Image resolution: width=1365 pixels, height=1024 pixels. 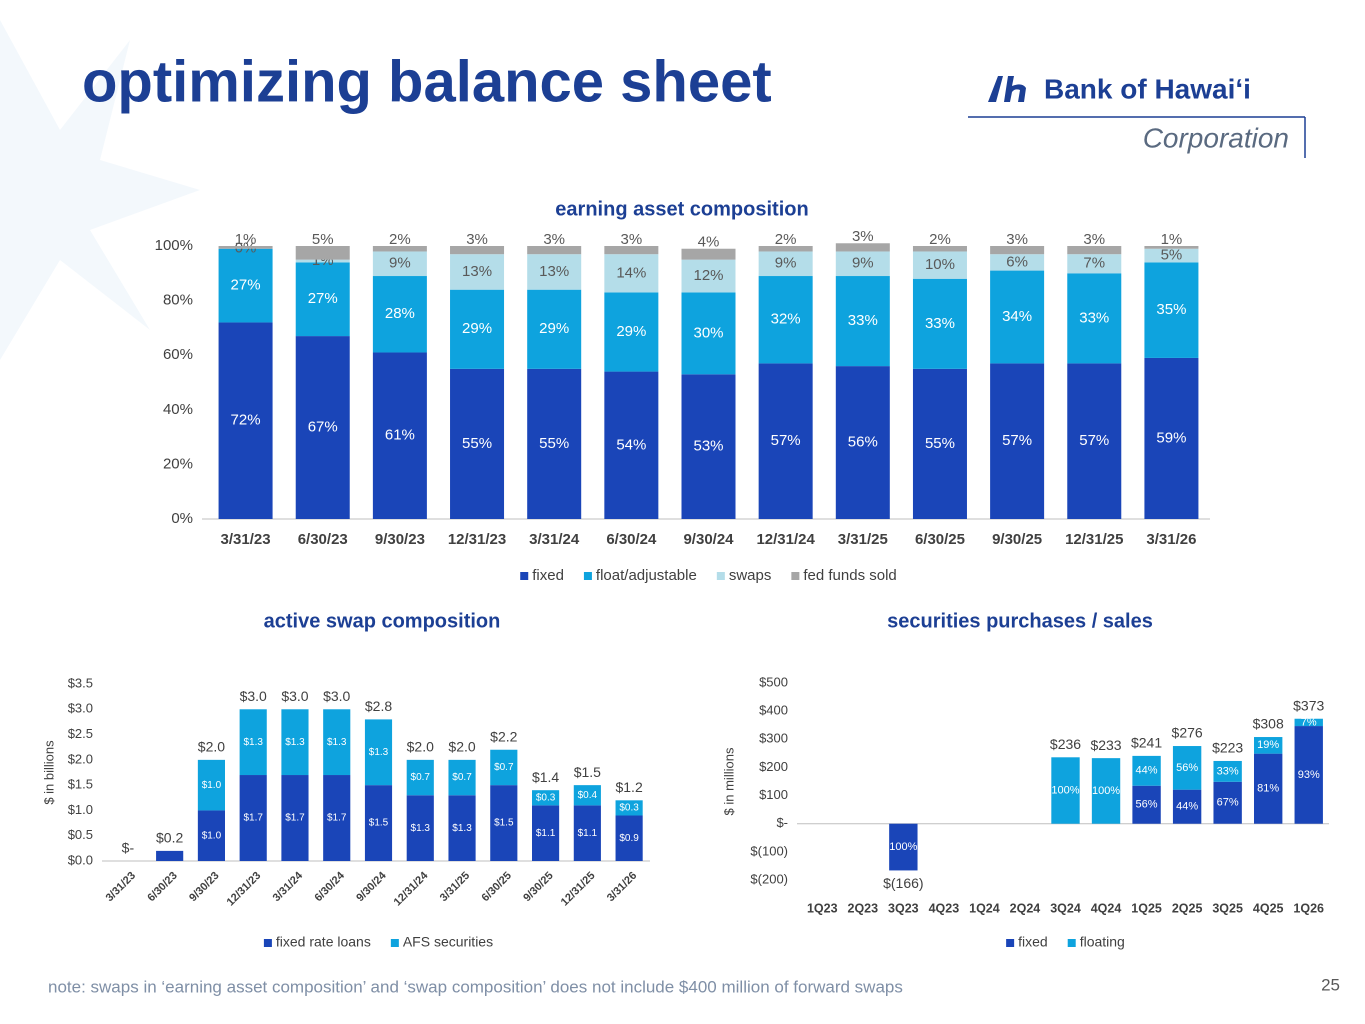 I want to click on value-label: $0.9, so click(x=629, y=838).